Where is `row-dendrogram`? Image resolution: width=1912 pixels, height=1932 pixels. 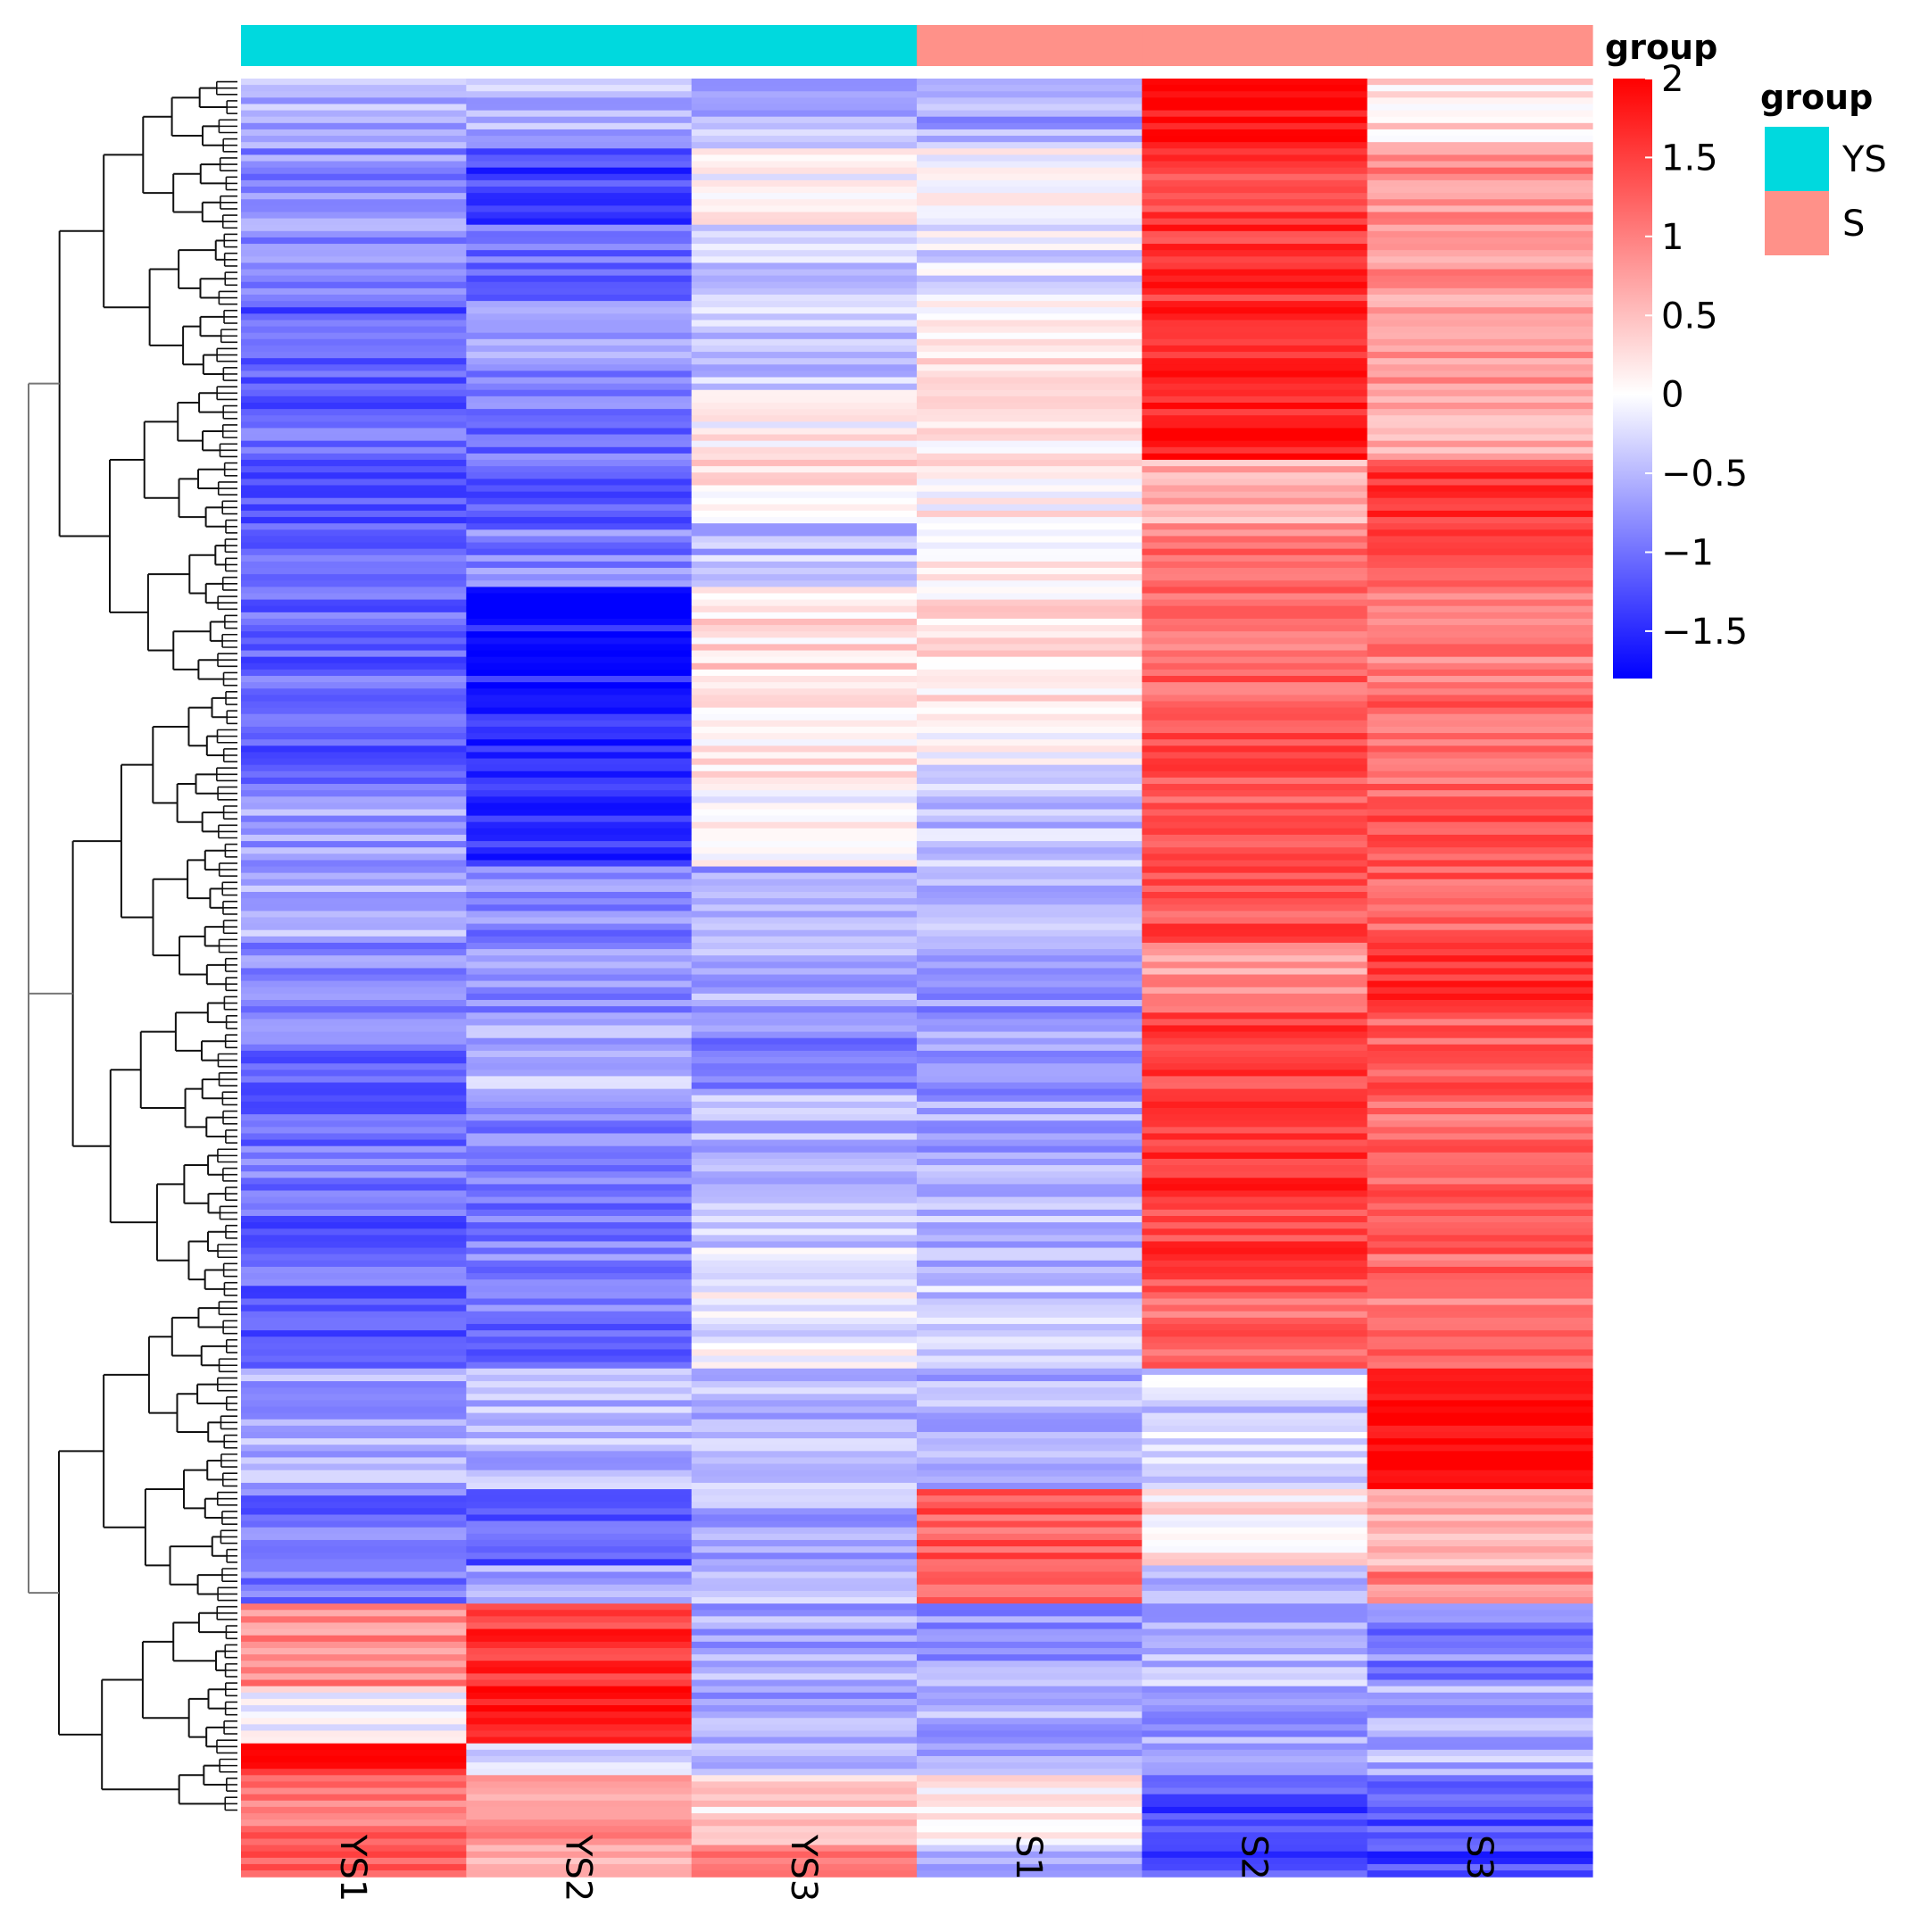
row-dendrogram is located at coordinates (132, 945).